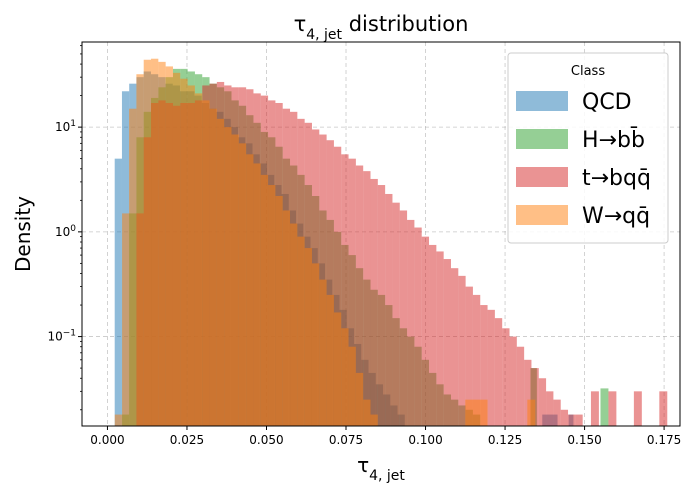 Image resolution: width=690 pixels, height=490 pixels. Describe the element at coordinates (425, 440) in the screenshot. I see `x-tick-label: 0.100` at that location.